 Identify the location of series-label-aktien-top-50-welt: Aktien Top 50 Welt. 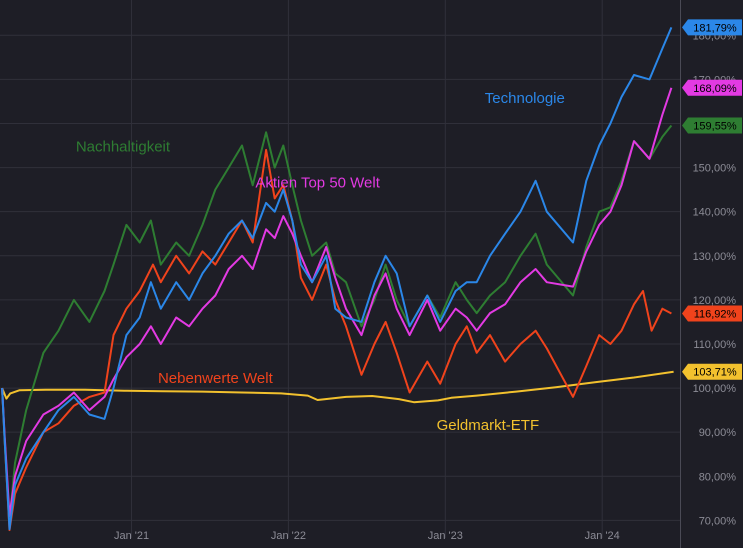
(317, 182).